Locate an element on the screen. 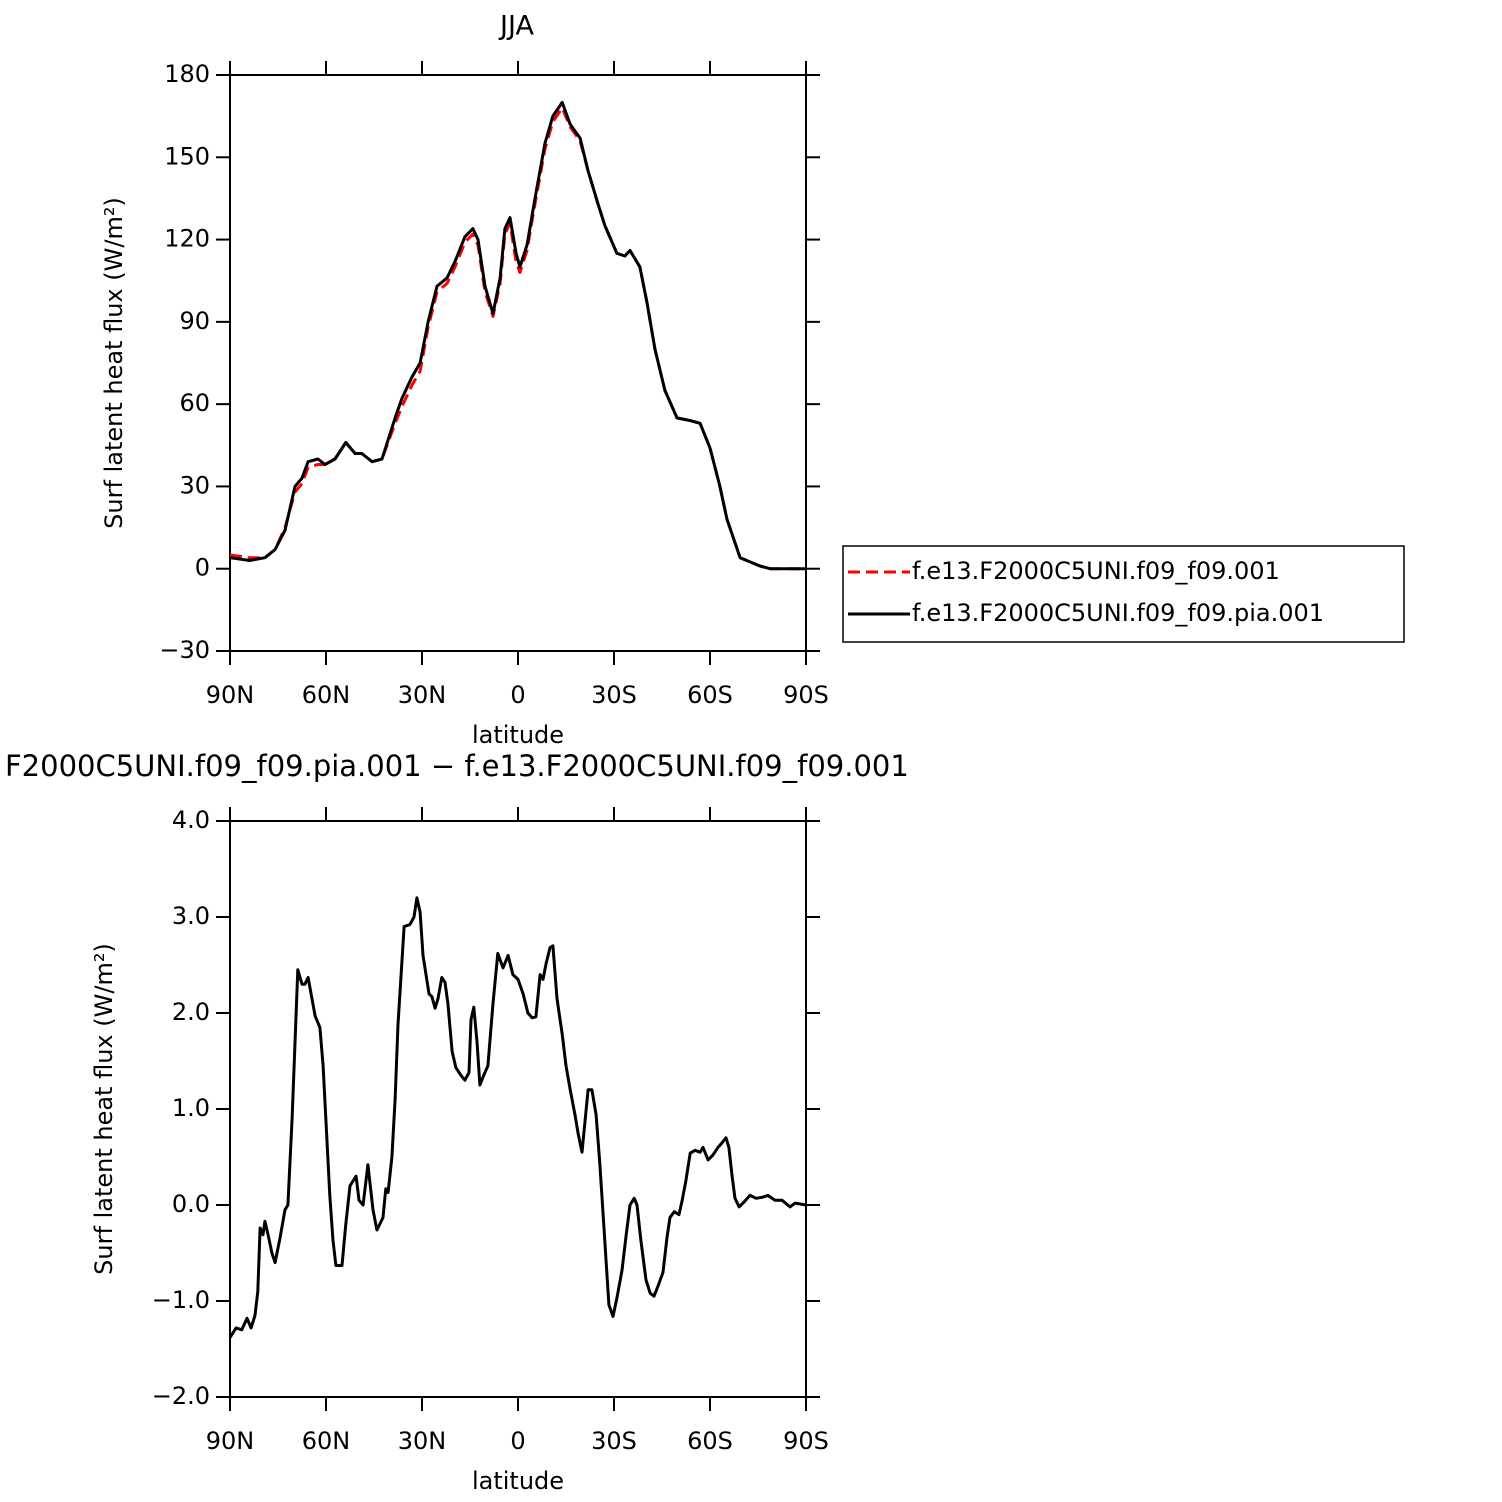 This screenshot has width=1502, height=1502. y-tick-label: 0.0 is located at coordinates (191, 1204).